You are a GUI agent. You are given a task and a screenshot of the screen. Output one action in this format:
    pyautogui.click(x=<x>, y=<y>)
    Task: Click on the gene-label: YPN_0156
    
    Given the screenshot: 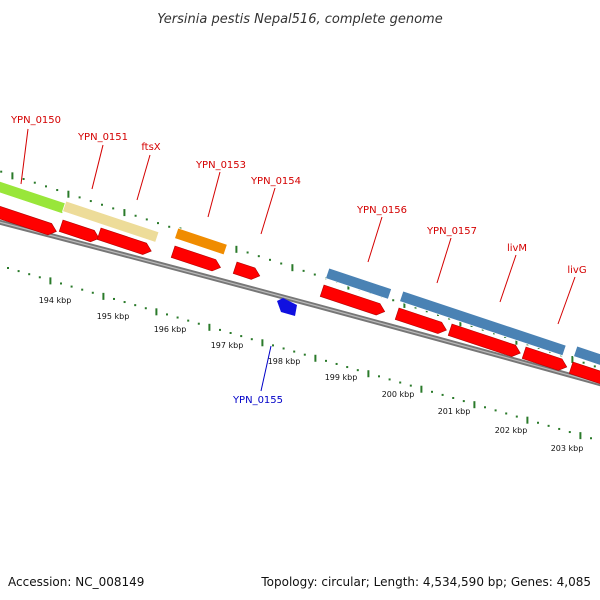 What is the action you would take?
    pyautogui.click(x=381, y=210)
    